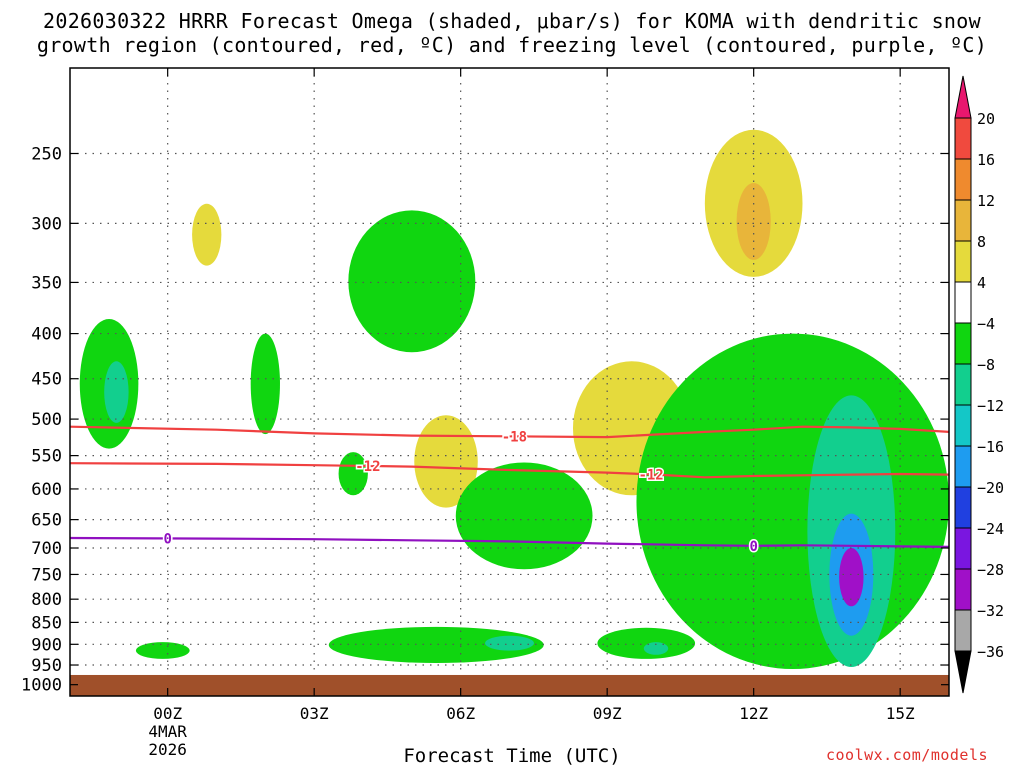 Image resolution: width=1024 pixels, height=768 pixels. Describe the element at coordinates (460, 713) in the screenshot. I see `x-tick-label-06Z: 06Z` at that location.